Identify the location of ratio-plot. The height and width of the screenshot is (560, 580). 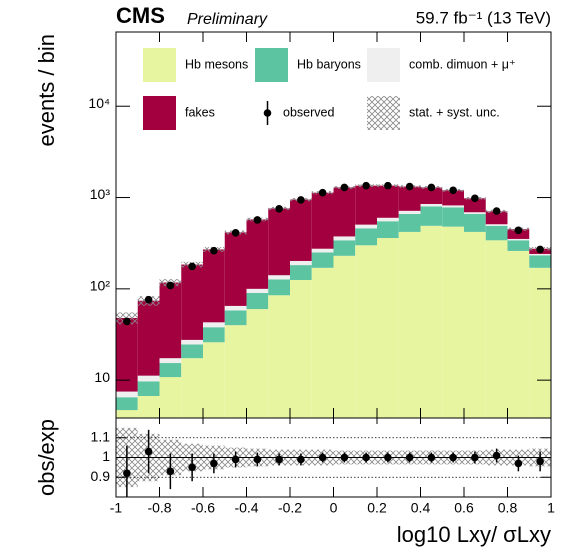
(333, 462).